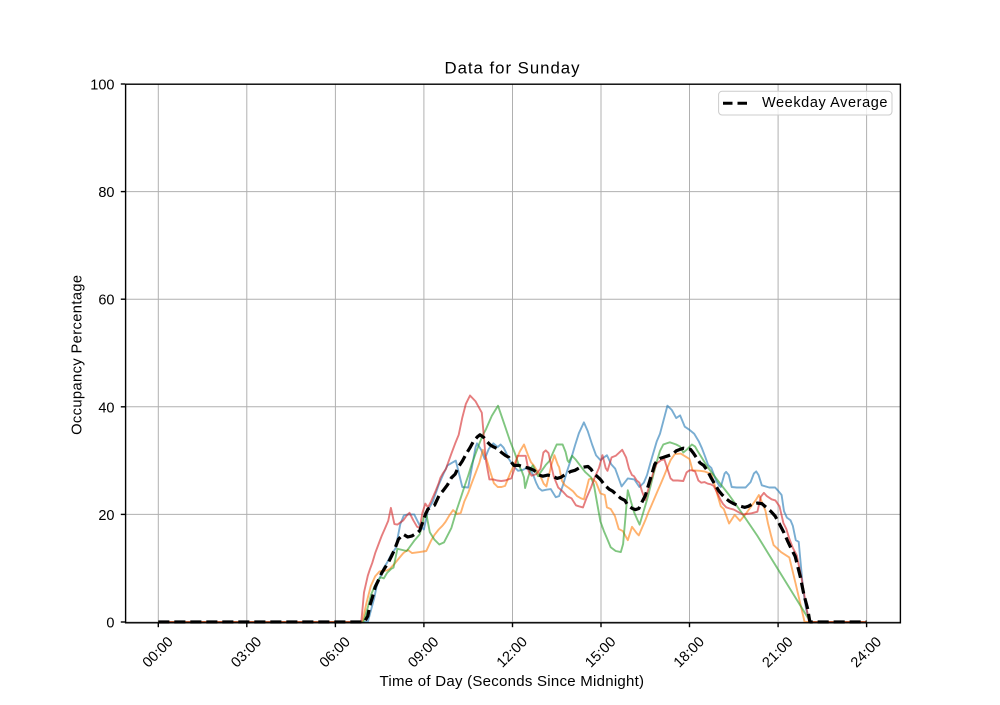 This screenshot has width=1000, height=705. I want to click on svg-text: 60, so click(106, 301).